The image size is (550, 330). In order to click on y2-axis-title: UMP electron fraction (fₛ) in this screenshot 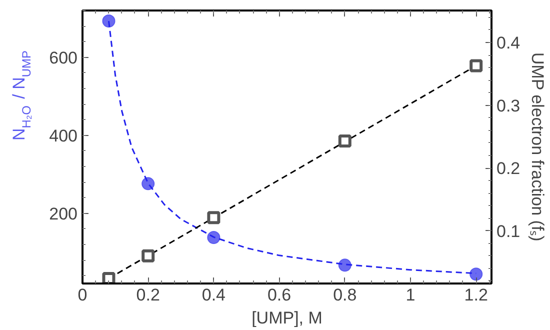, I will do `click(538, 147)`.